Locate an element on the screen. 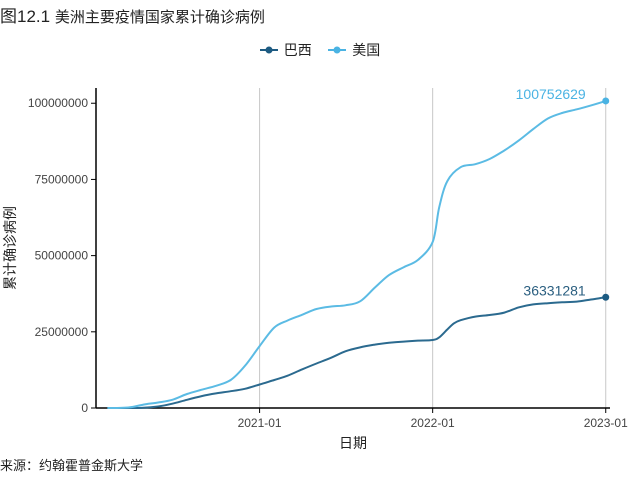 Image resolution: width=640 pixels, height=480 pixels. source-note: 来源：约翰霍普金斯大学 is located at coordinates (72, 466).